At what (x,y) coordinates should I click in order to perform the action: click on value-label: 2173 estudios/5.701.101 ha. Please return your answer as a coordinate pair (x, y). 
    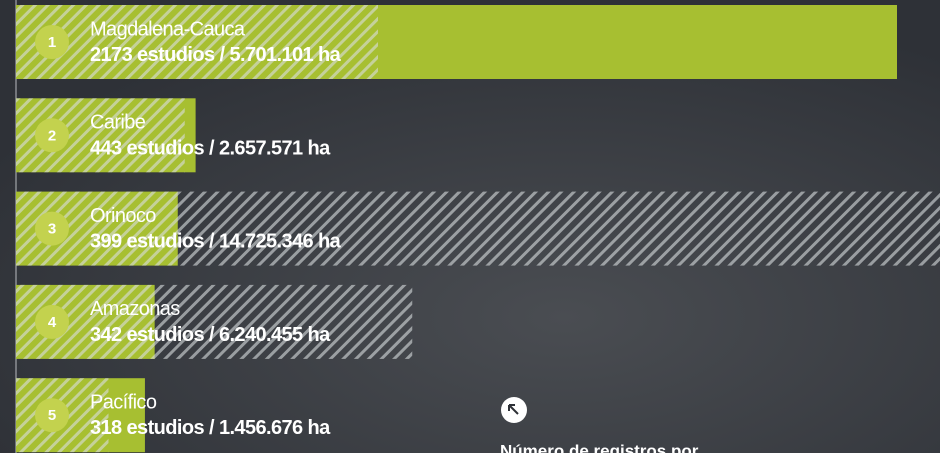
    Looking at the image, I should click on (216, 55).